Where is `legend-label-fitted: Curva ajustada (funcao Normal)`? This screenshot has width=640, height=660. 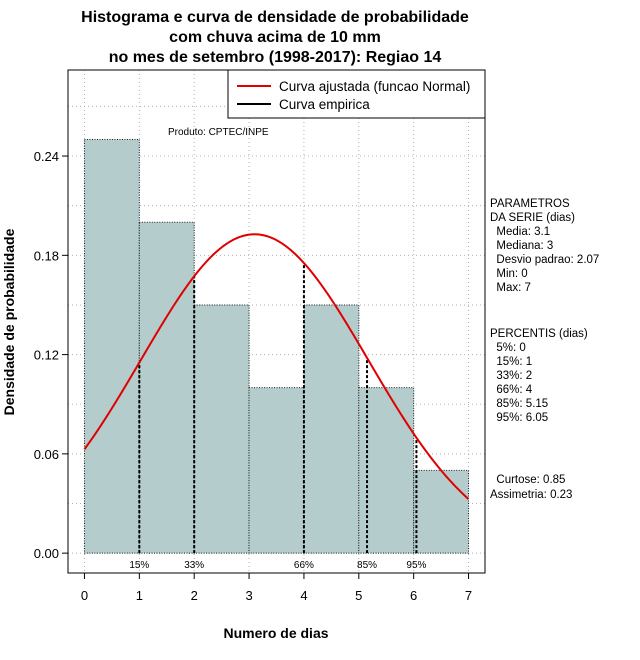
legend-label-fitted: Curva ajustada (funcao Normal) is located at coordinates (374, 86).